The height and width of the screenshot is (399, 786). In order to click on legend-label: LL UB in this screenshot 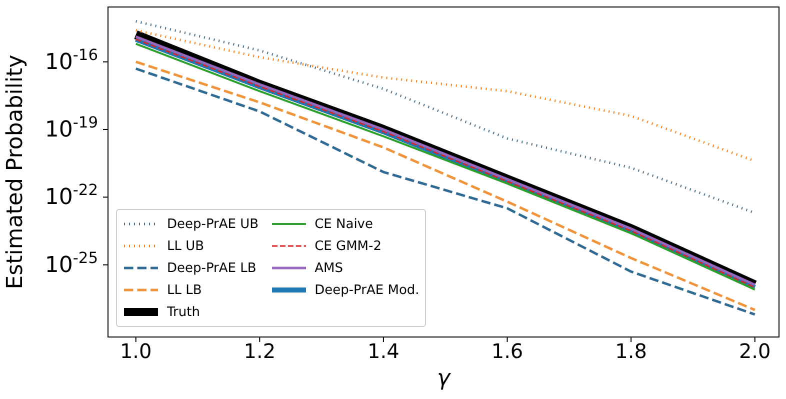, I will do `click(185, 246)`.